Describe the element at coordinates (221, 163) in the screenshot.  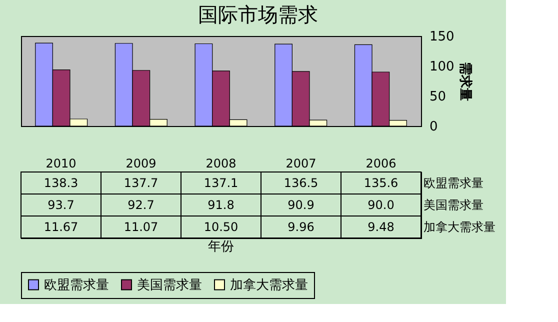
I see `x-tick-label: 2008` at that location.